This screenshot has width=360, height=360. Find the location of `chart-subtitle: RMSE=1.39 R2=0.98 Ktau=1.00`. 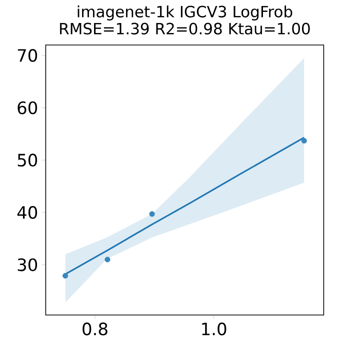

chart-subtitle: RMSE=1.39 R2=0.98 Ktau=1.00 is located at coordinates (185, 28).